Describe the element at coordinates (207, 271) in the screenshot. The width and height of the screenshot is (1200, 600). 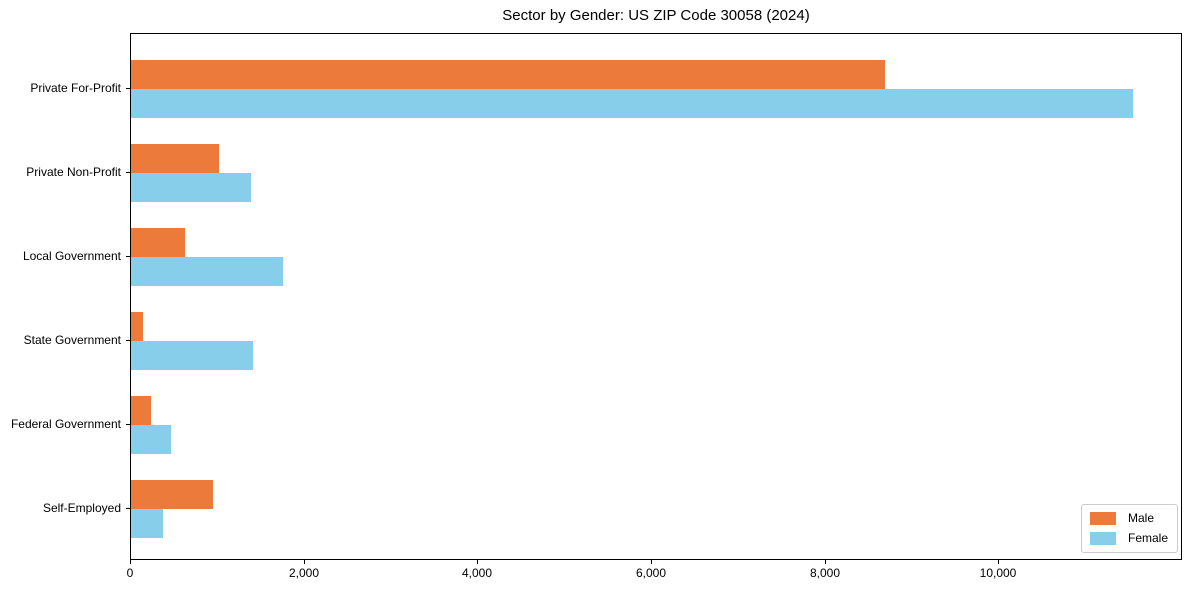
I see `bar-female-local-government` at that location.